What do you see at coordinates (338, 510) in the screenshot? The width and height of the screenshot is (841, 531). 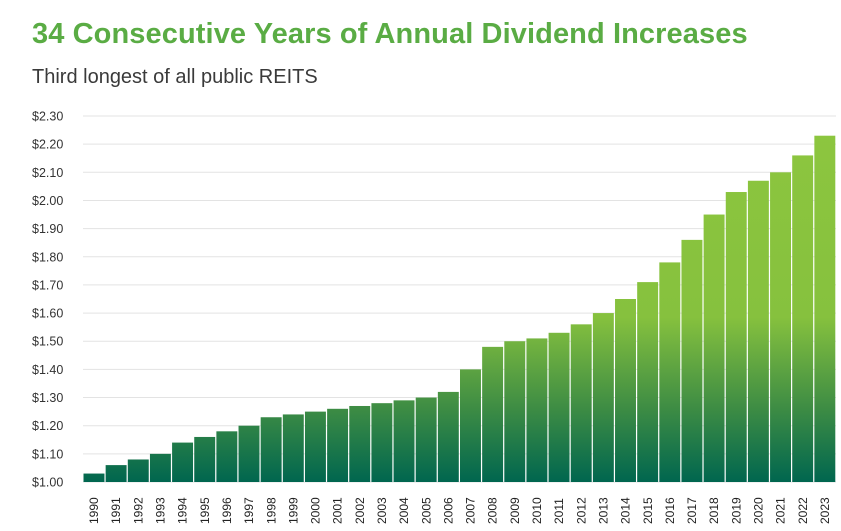 I see `x-tick-label: 2001` at bounding box center [338, 510].